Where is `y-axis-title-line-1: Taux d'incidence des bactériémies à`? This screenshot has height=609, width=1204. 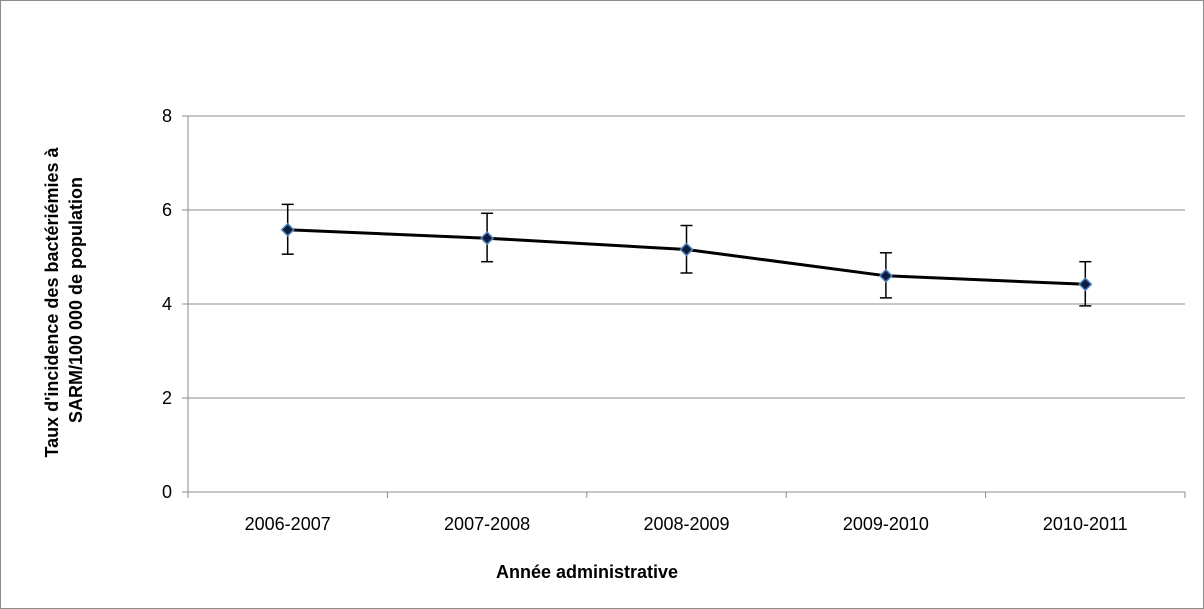
y-axis-title-line-1: Taux d'incidence des bactériémies à is located at coordinates (52, 301).